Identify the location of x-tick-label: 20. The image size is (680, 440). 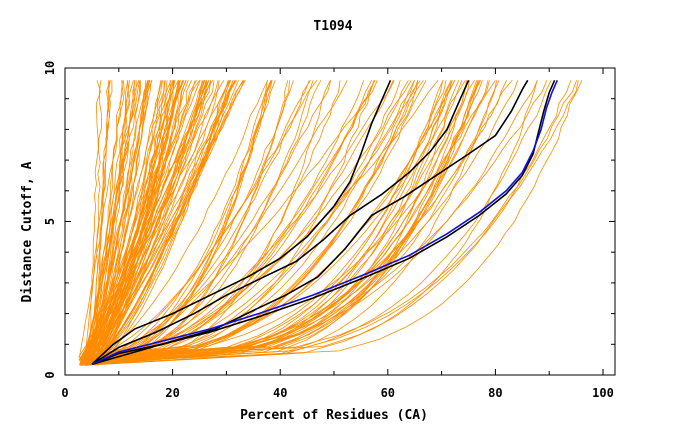
(172, 393).